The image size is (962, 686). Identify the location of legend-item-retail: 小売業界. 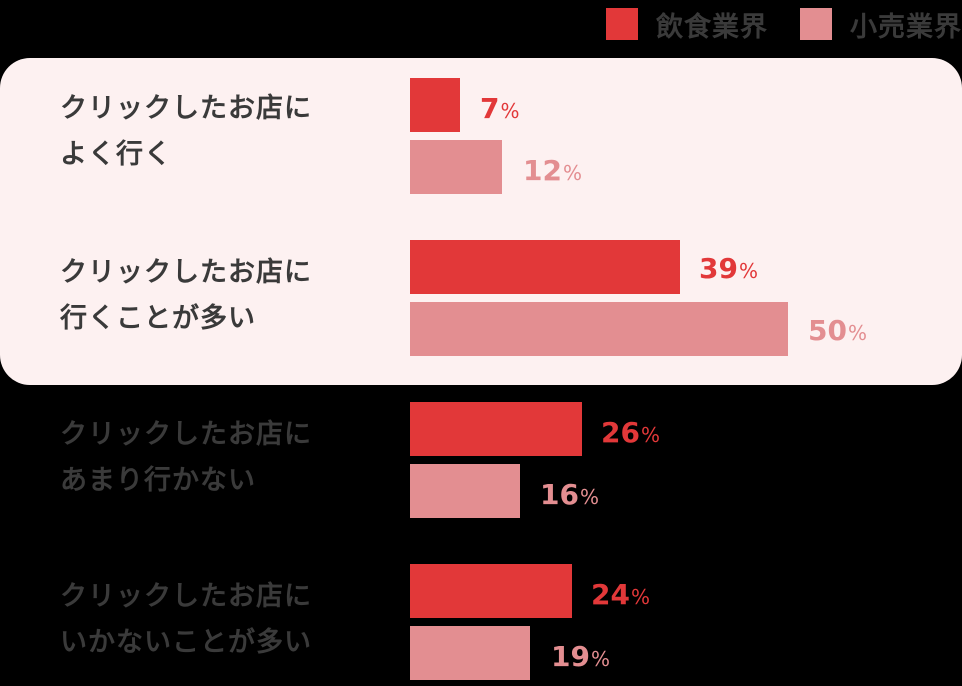
(881, 24).